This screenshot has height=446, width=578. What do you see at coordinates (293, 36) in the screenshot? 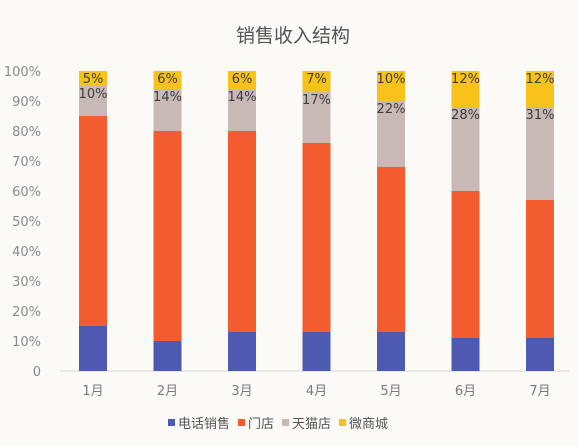
I see `chart-title: 销售收入结构` at bounding box center [293, 36].